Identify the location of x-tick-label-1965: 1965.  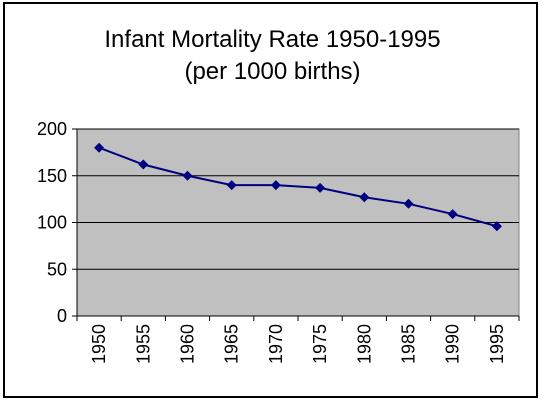
(232, 344).